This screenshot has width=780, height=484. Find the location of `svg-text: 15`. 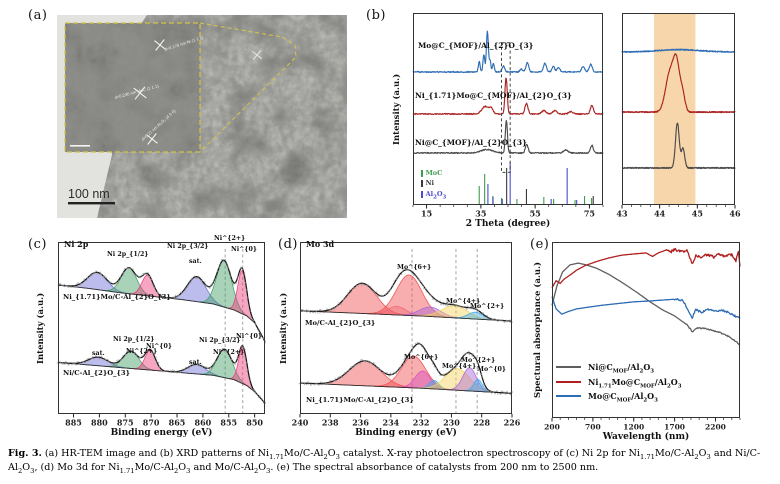

svg-text: 15 is located at coordinates (426, 214).